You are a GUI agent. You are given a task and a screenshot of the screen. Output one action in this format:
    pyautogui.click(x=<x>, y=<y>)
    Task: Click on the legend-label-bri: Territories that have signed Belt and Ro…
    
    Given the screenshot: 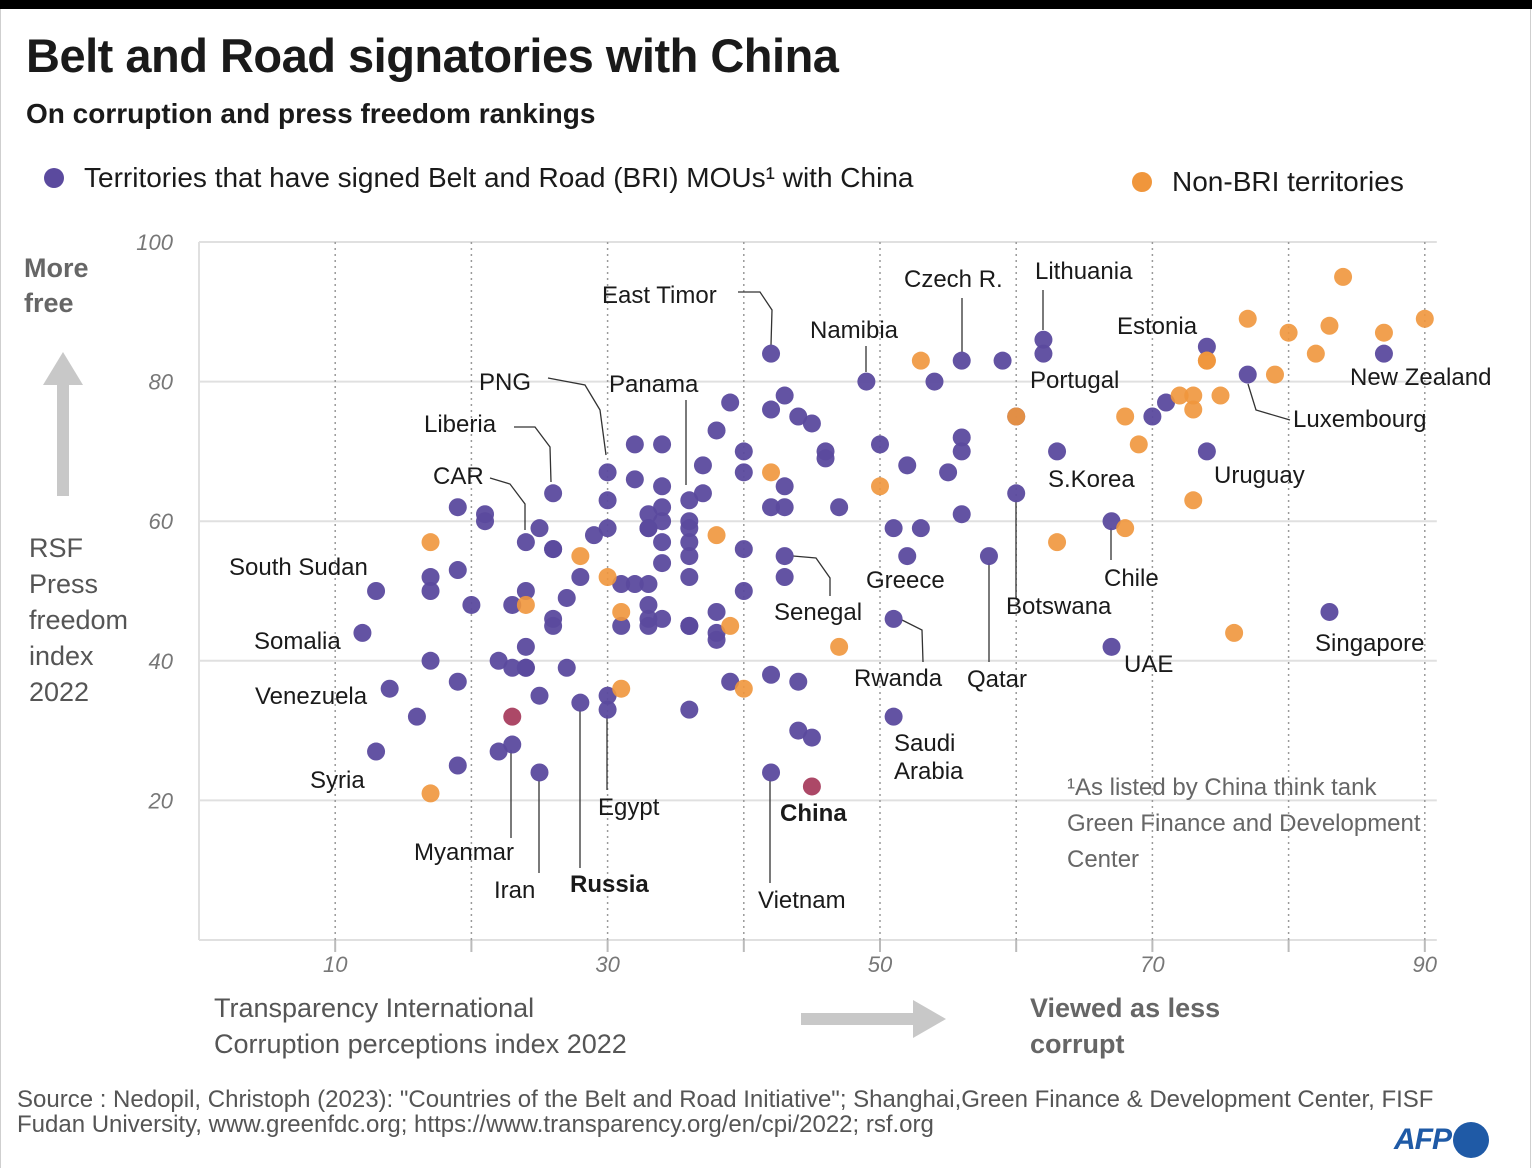 What is the action you would take?
    pyautogui.click(x=499, y=177)
    